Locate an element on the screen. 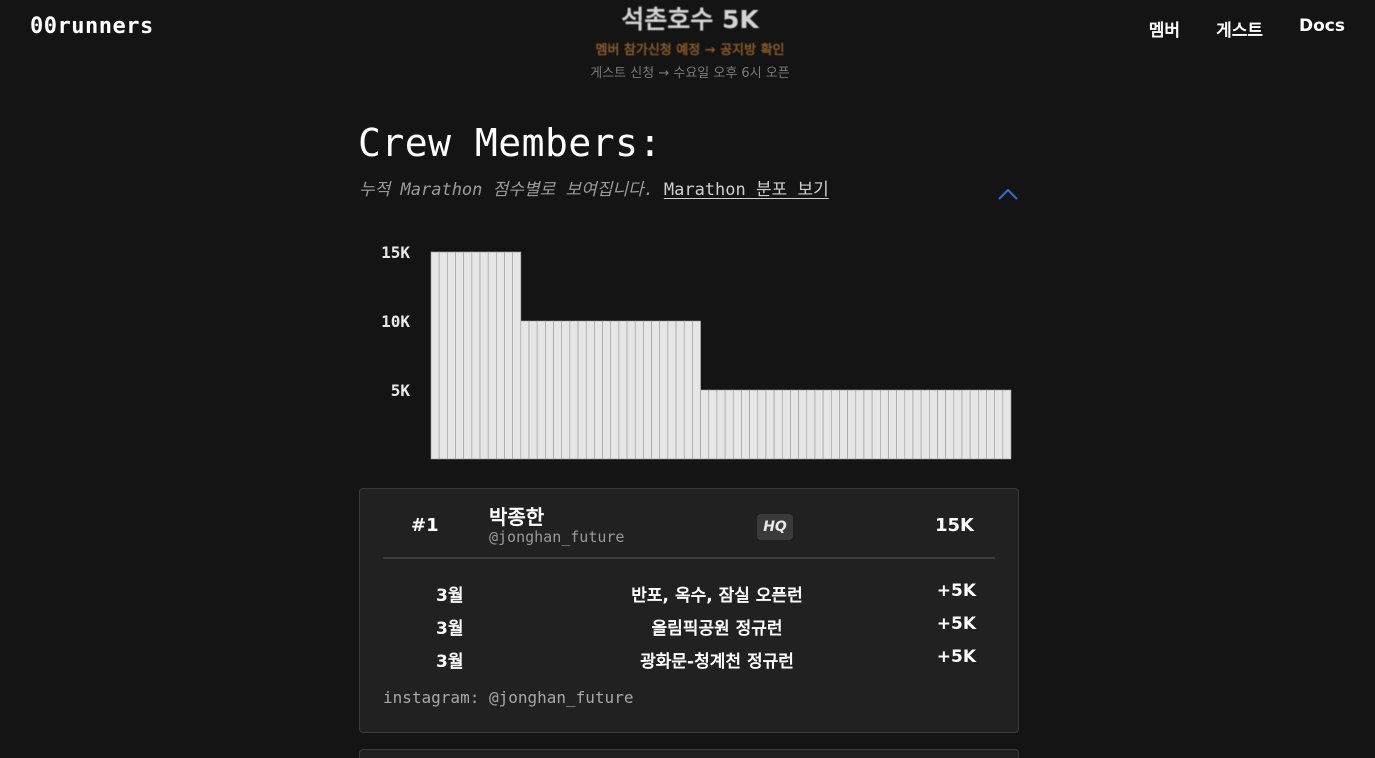 The height and width of the screenshot is (758, 1375). member-score: 15K is located at coordinates (954, 525).